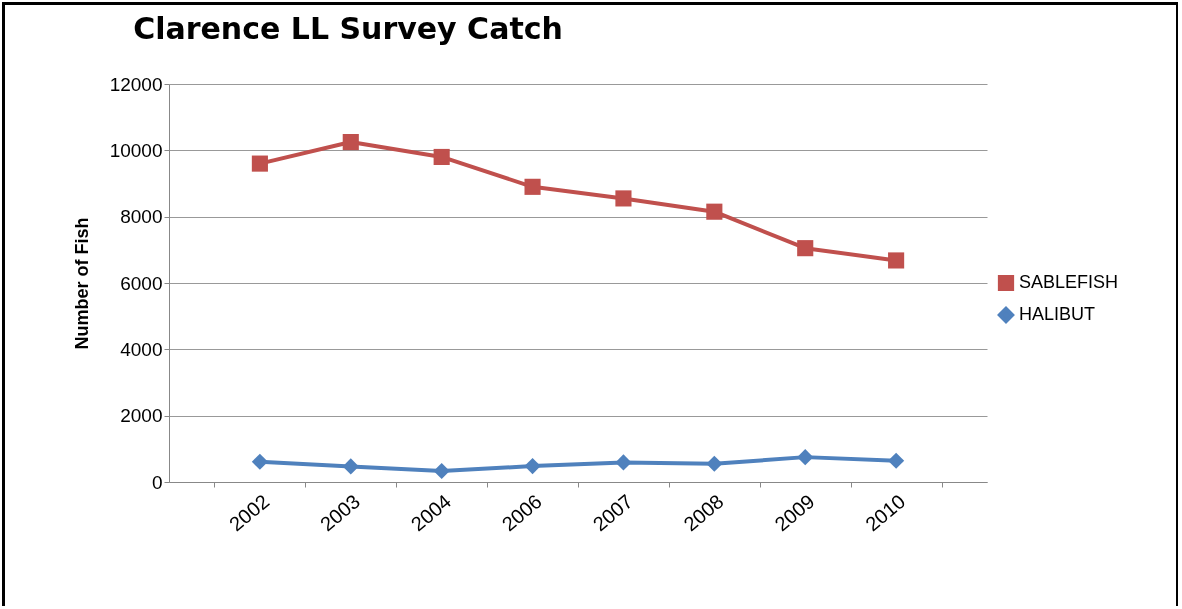 This screenshot has width=1182, height=609. I want to click on y-axis-title: Number of Fish, so click(81, 283).